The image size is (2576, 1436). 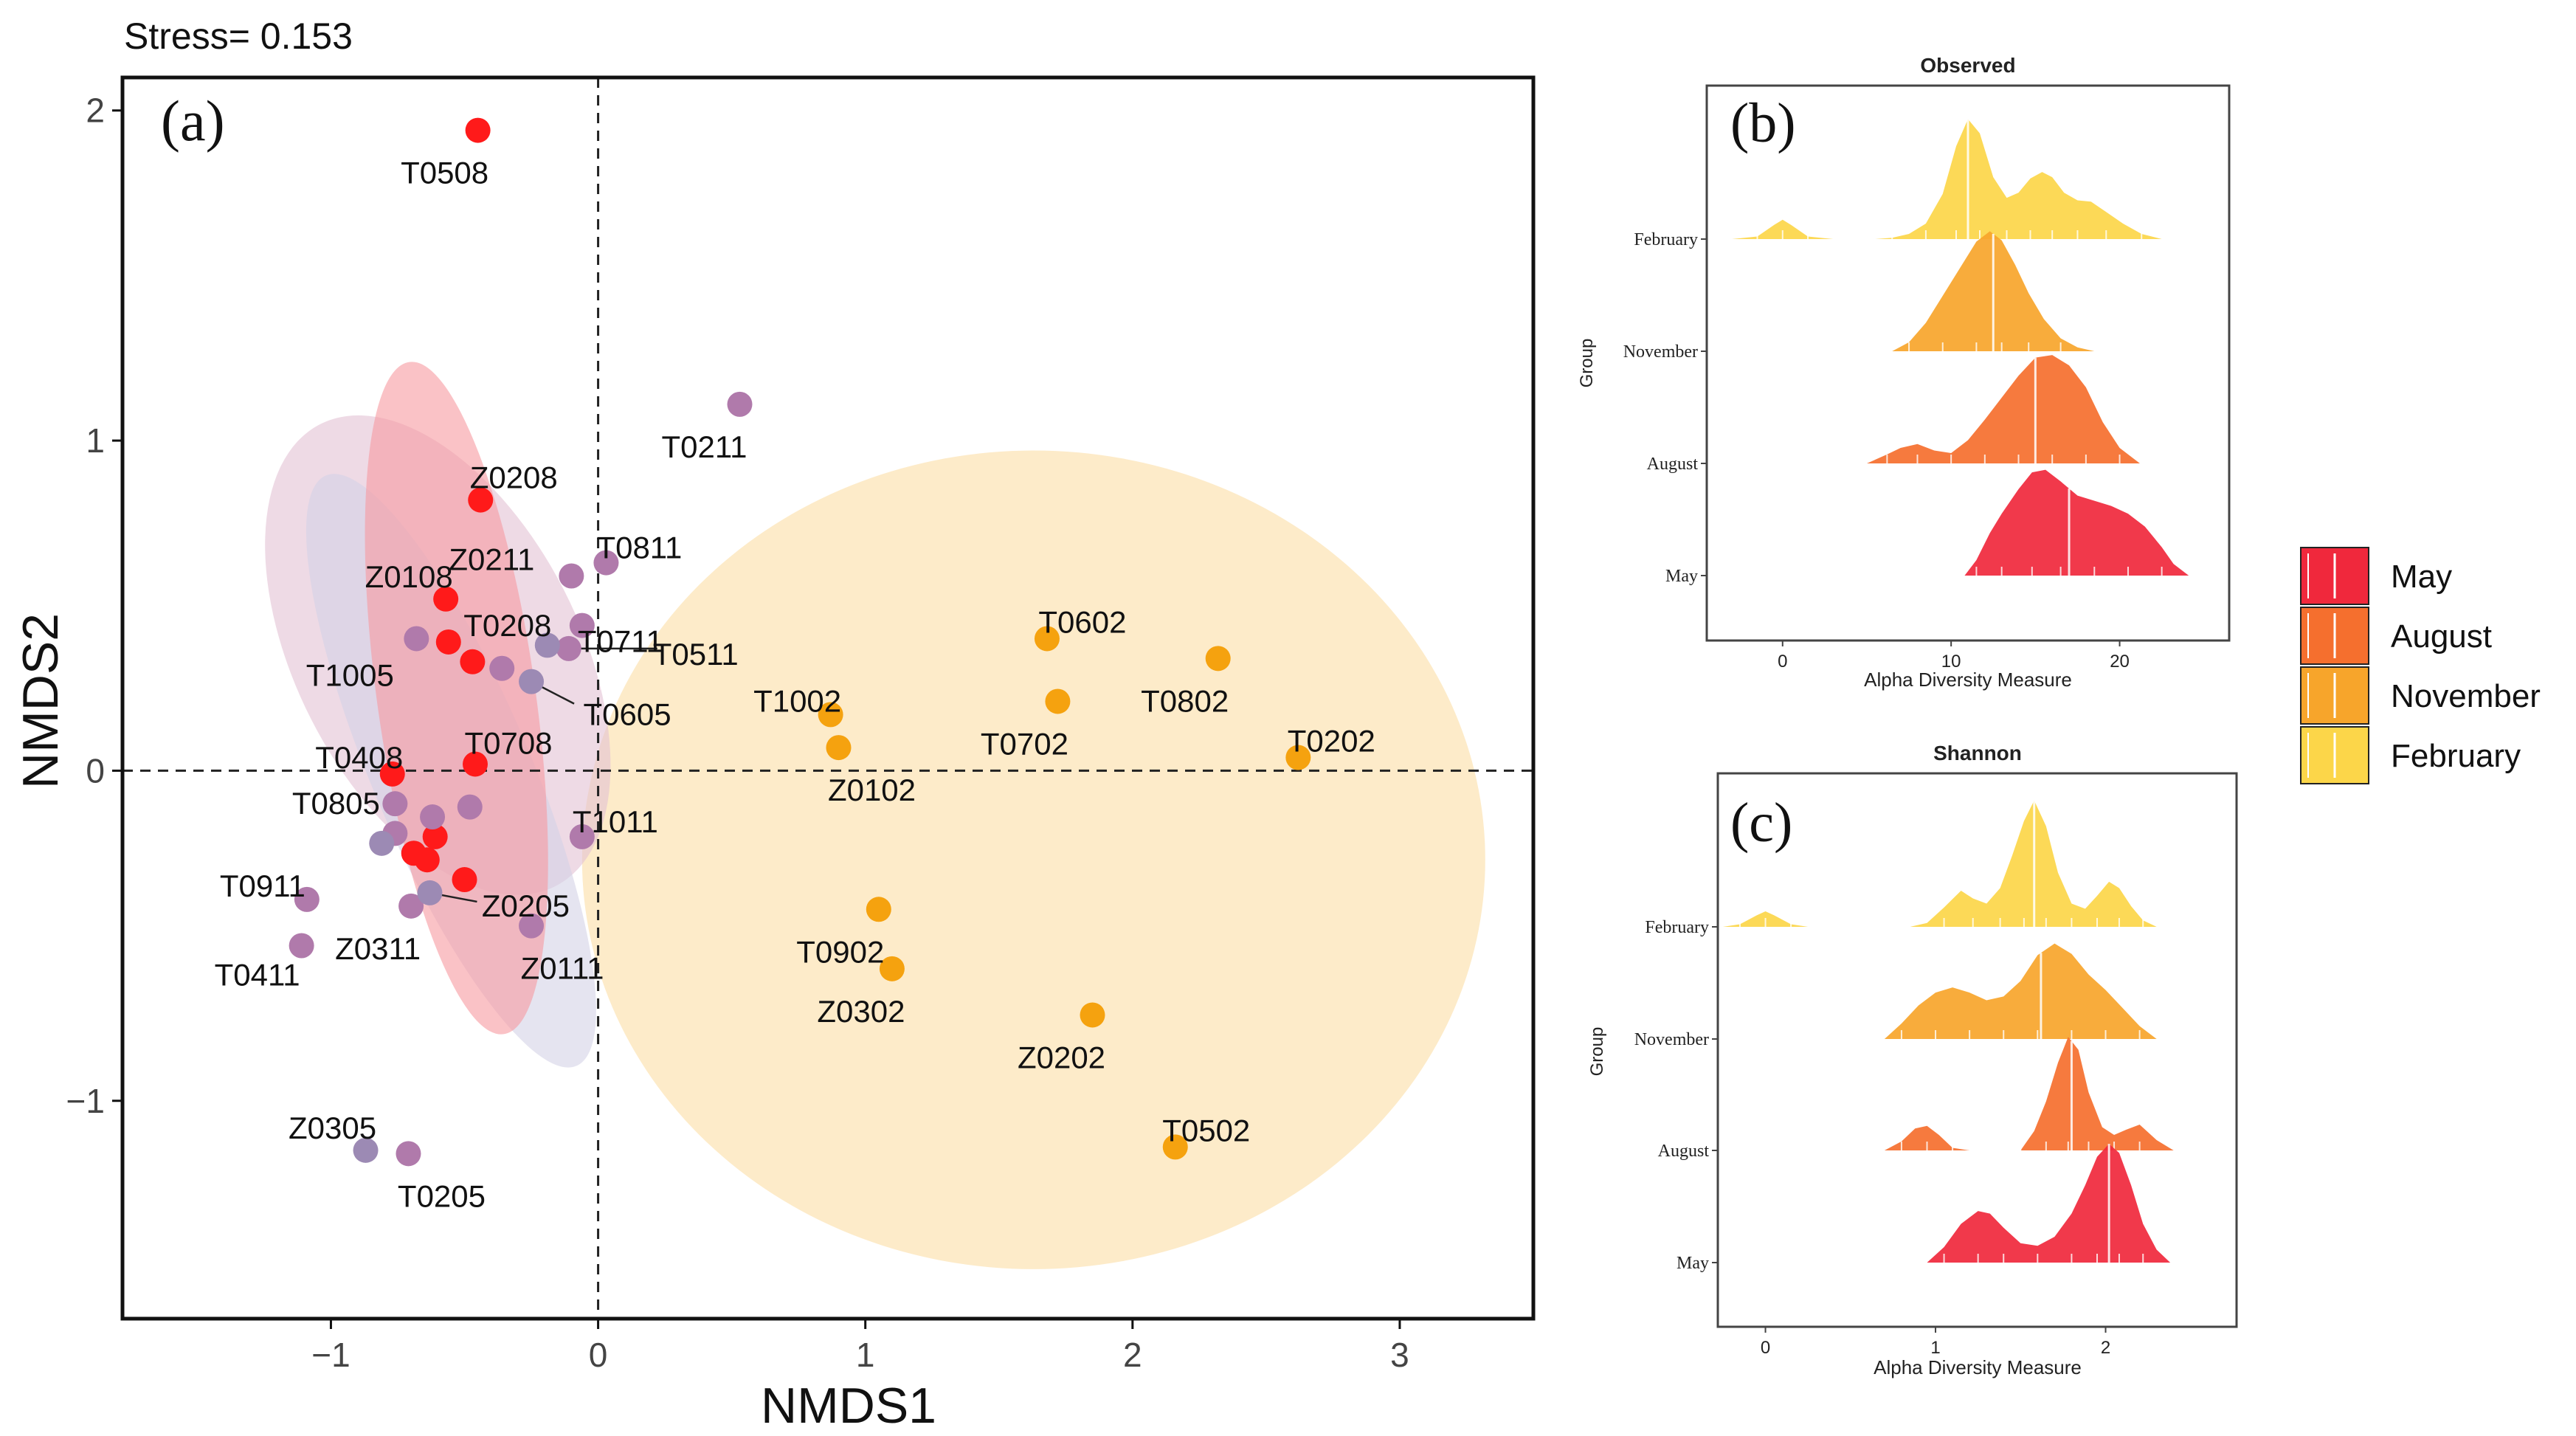 What do you see at coordinates (239, 36) in the screenshot?
I see `stress-label: Stress= 0.153` at bounding box center [239, 36].